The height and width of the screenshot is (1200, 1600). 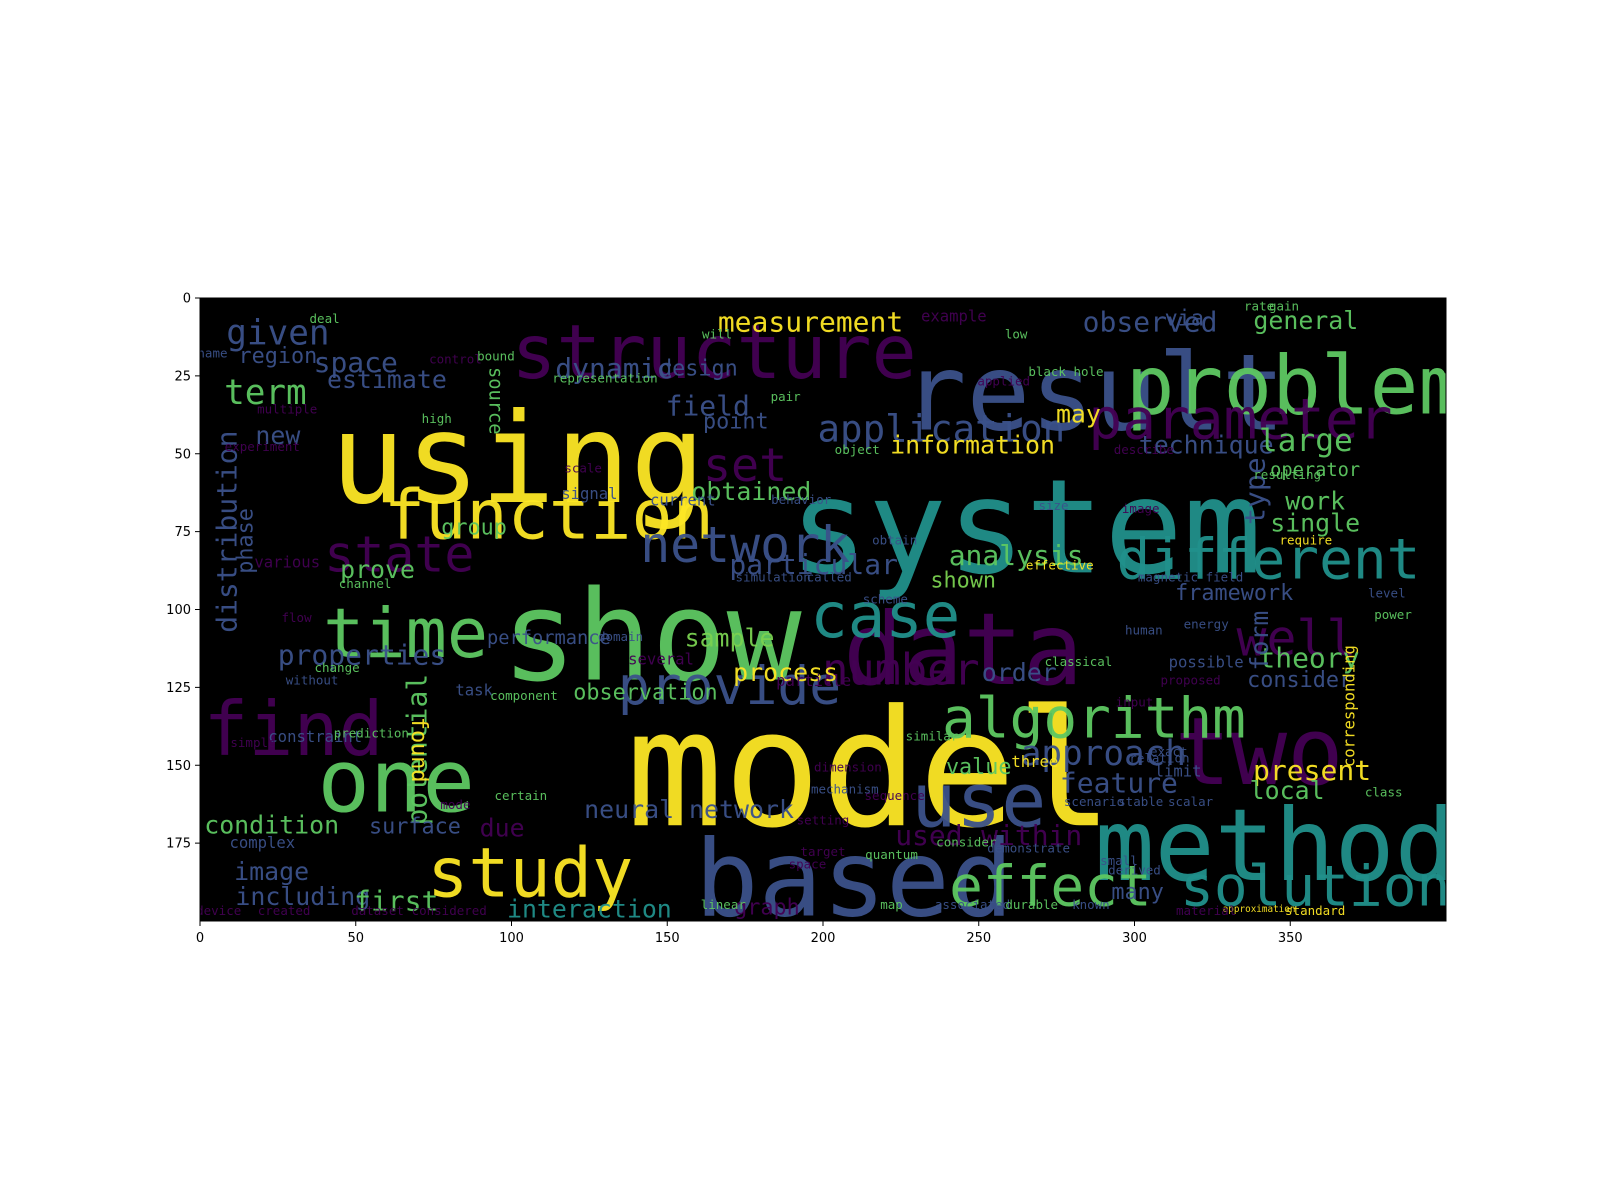 What do you see at coordinates (652, 637) in the screenshot?
I see `word-show: show` at bounding box center [652, 637].